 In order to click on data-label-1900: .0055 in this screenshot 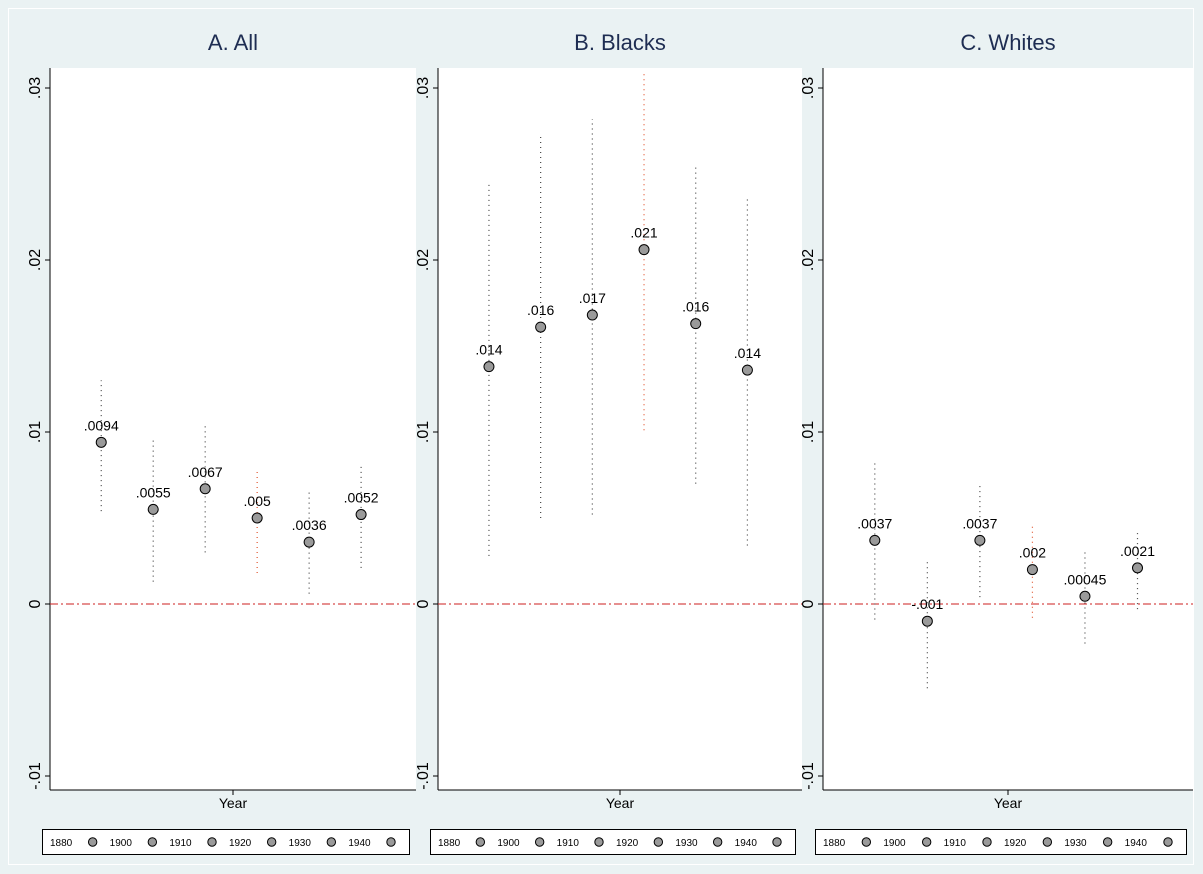, I will do `click(153, 492)`.